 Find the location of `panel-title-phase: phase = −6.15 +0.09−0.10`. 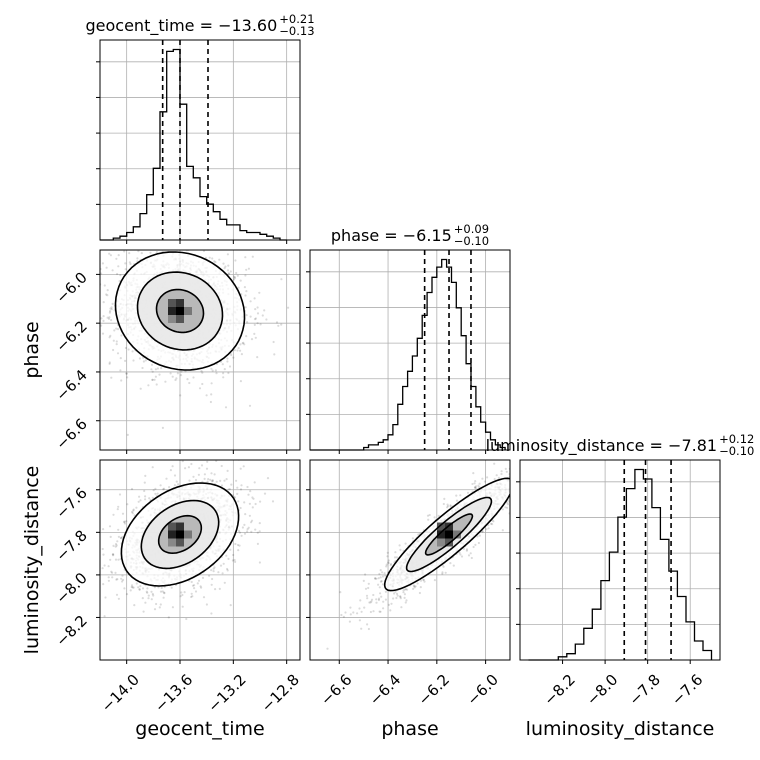

panel-title-phase: phase = −6.15 +0.09−0.10 is located at coordinates (410, 235).